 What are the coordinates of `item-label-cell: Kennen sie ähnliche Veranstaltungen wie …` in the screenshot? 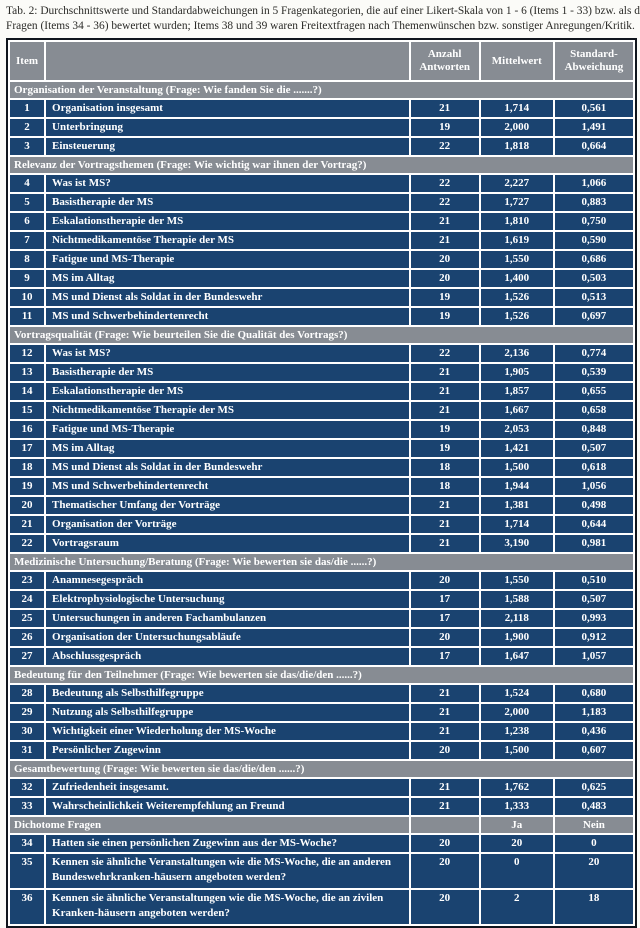 It's located at (227, 871).